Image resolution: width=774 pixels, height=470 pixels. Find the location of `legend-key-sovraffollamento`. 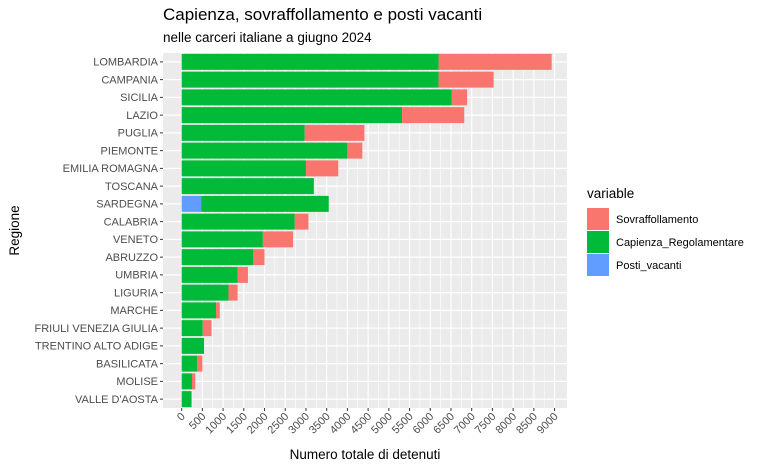

legend-key-sovraffollamento is located at coordinates (598, 219).